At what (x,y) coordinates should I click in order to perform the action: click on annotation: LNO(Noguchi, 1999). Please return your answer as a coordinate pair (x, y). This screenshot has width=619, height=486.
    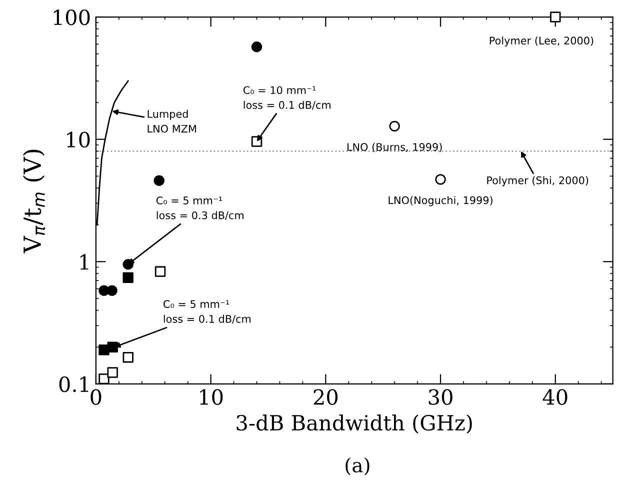
    Looking at the image, I should click on (440, 201).